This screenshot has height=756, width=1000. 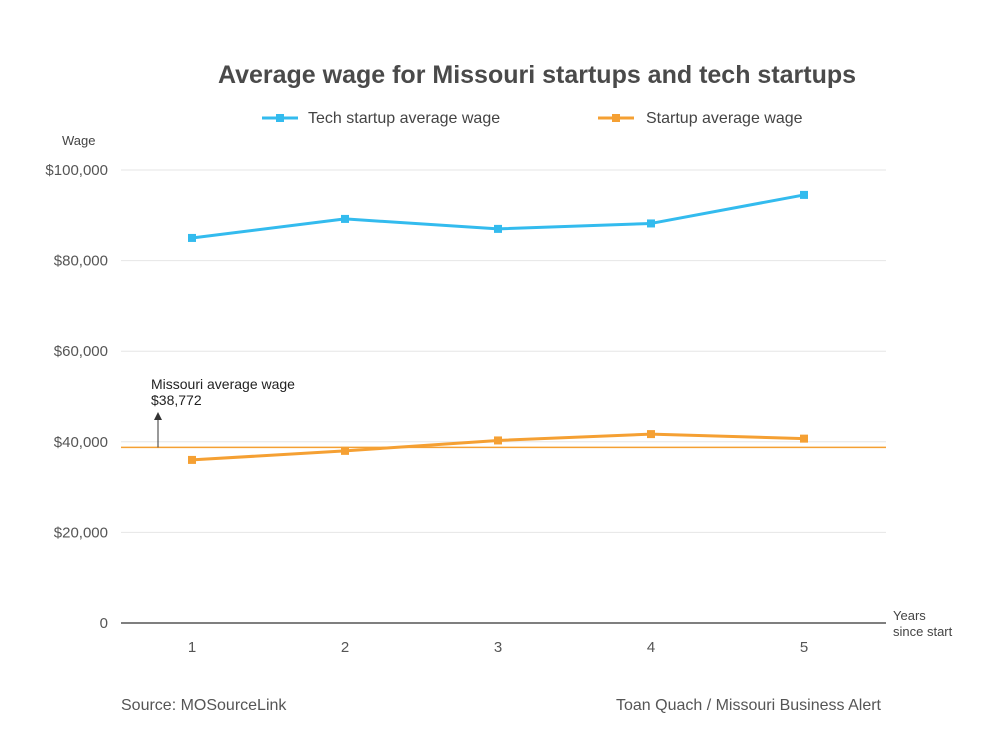 What do you see at coordinates (81, 351) in the screenshot?
I see `y-tick-label: $60,000` at bounding box center [81, 351].